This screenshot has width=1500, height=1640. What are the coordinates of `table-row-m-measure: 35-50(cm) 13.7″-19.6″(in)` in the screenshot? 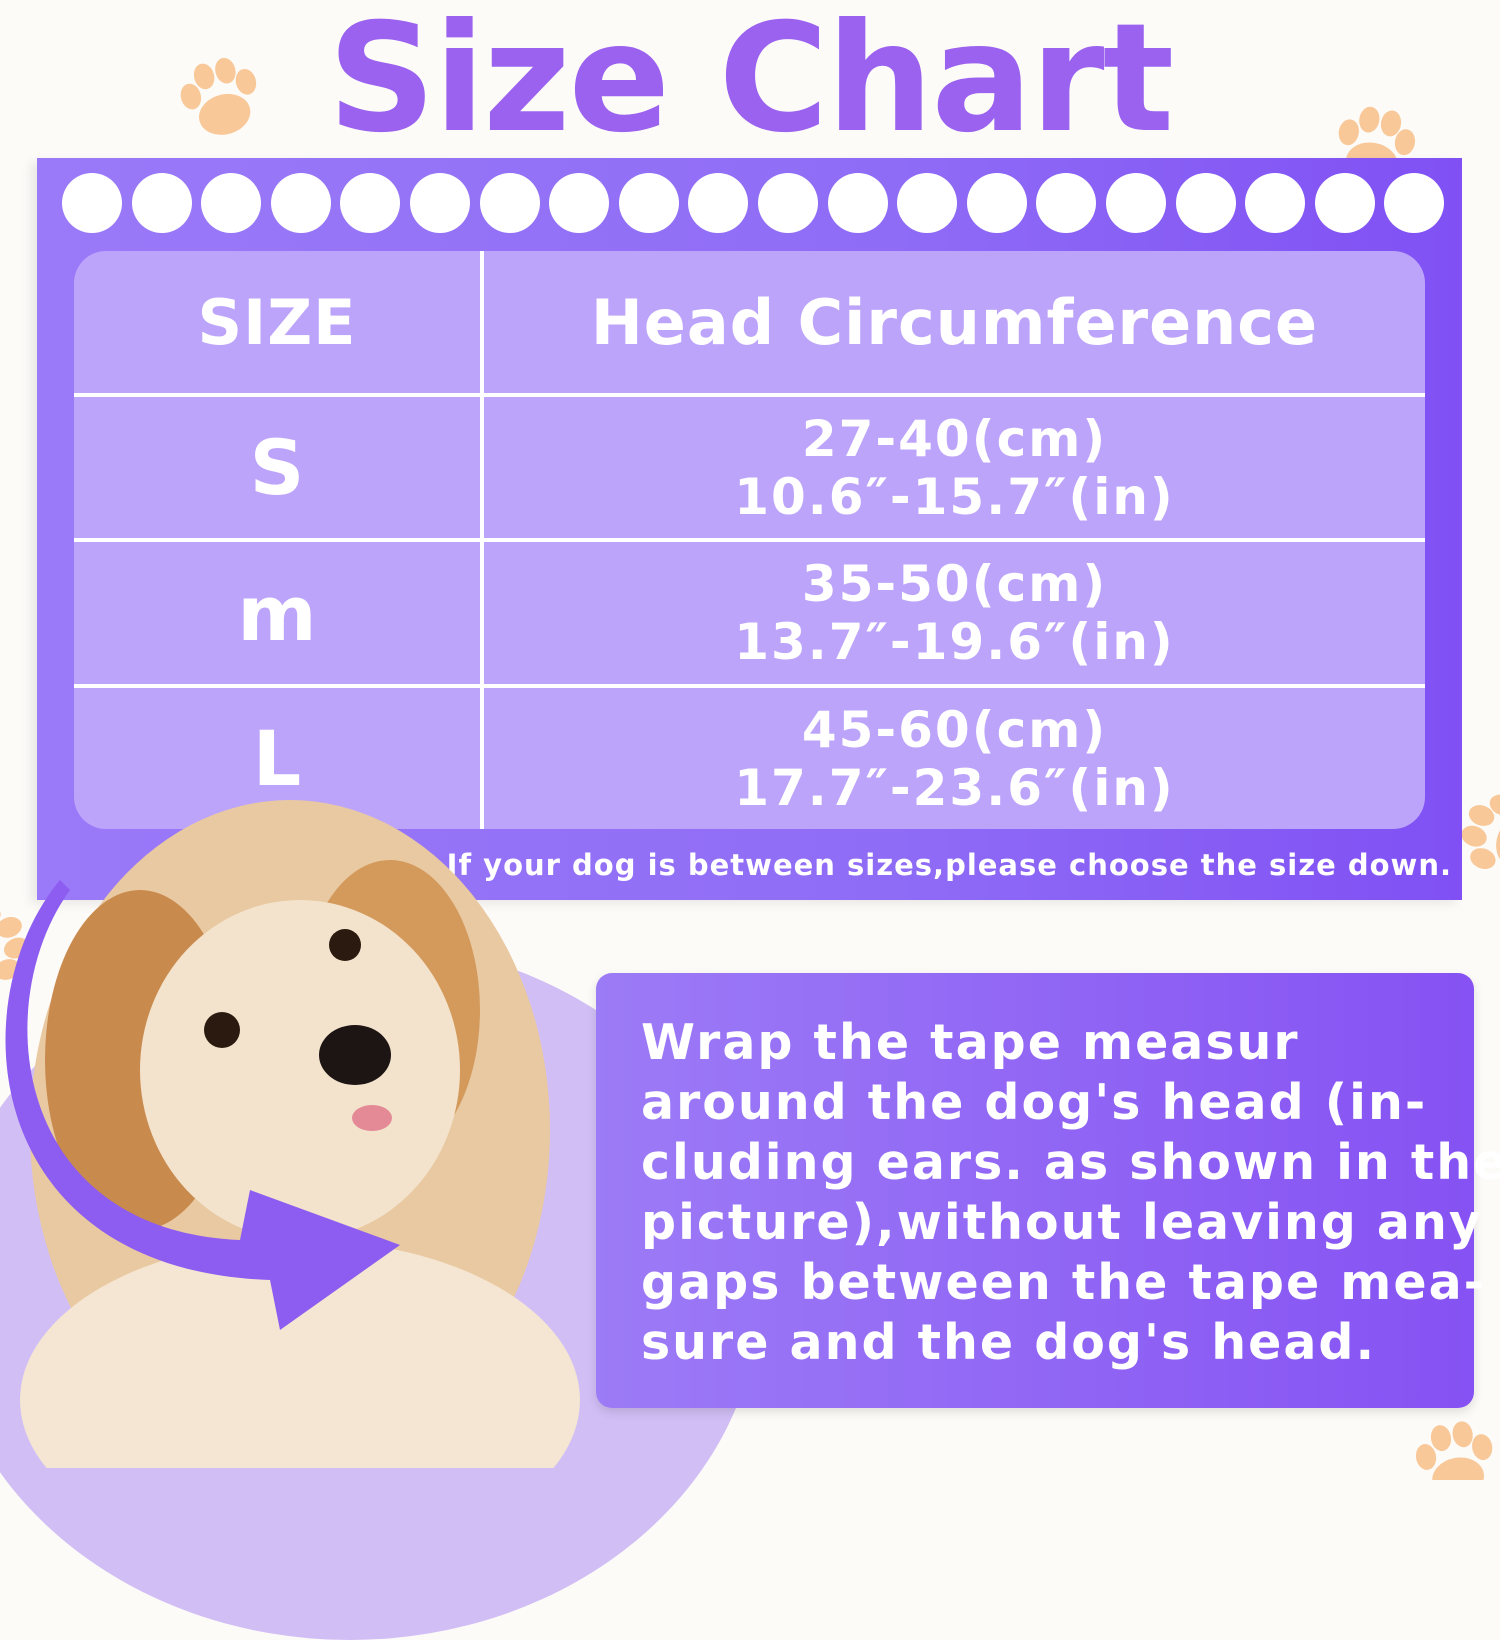 It's located at (954, 613).